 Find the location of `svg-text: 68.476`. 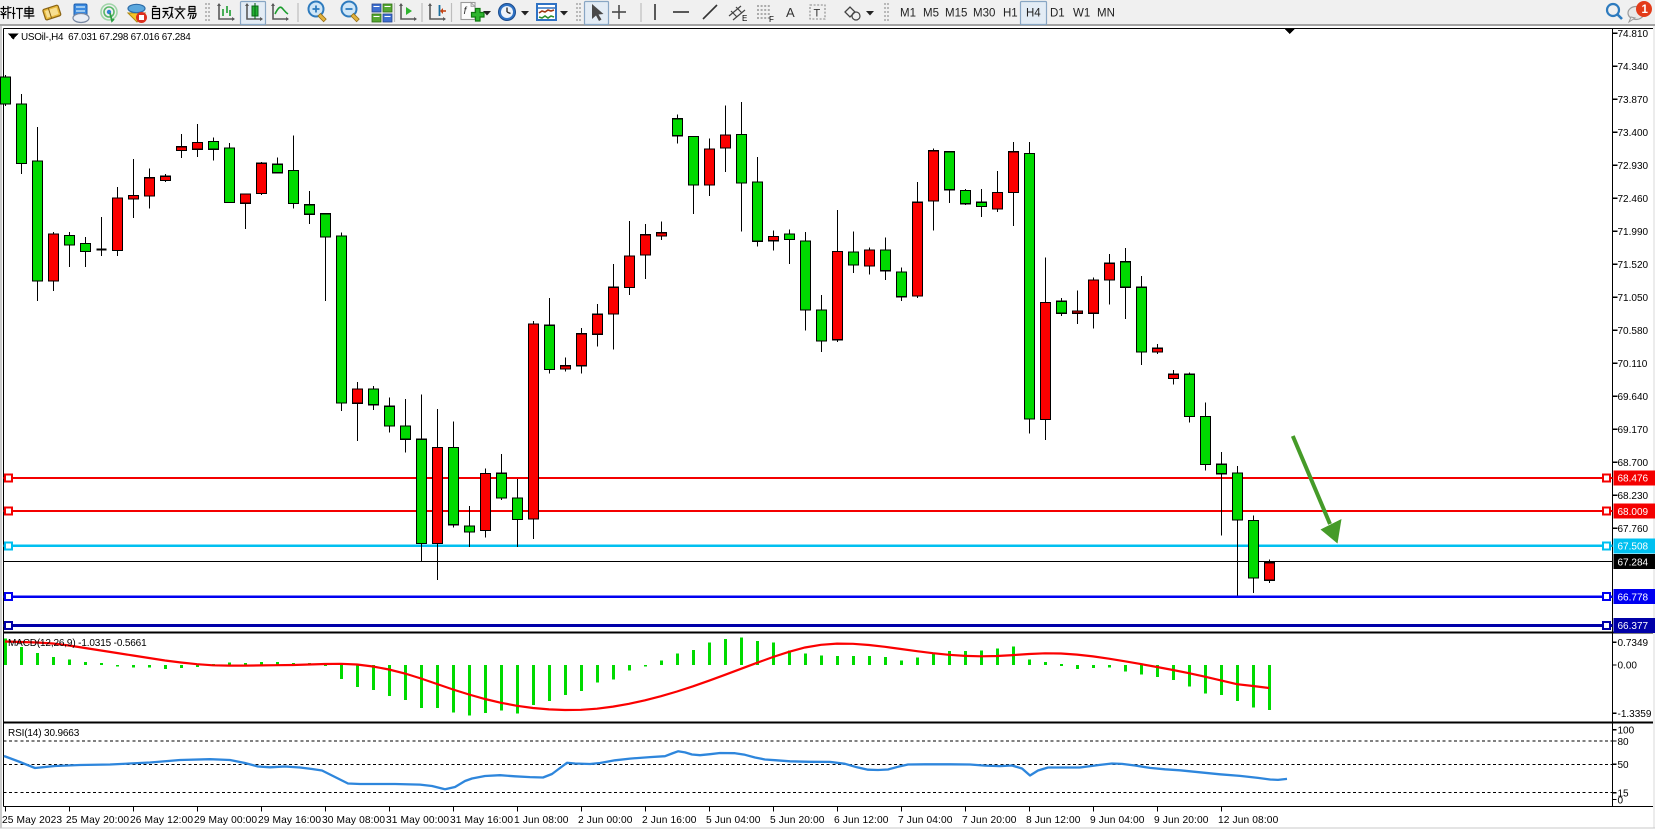

svg-text: 68.476 is located at coordinates (1633, 479).